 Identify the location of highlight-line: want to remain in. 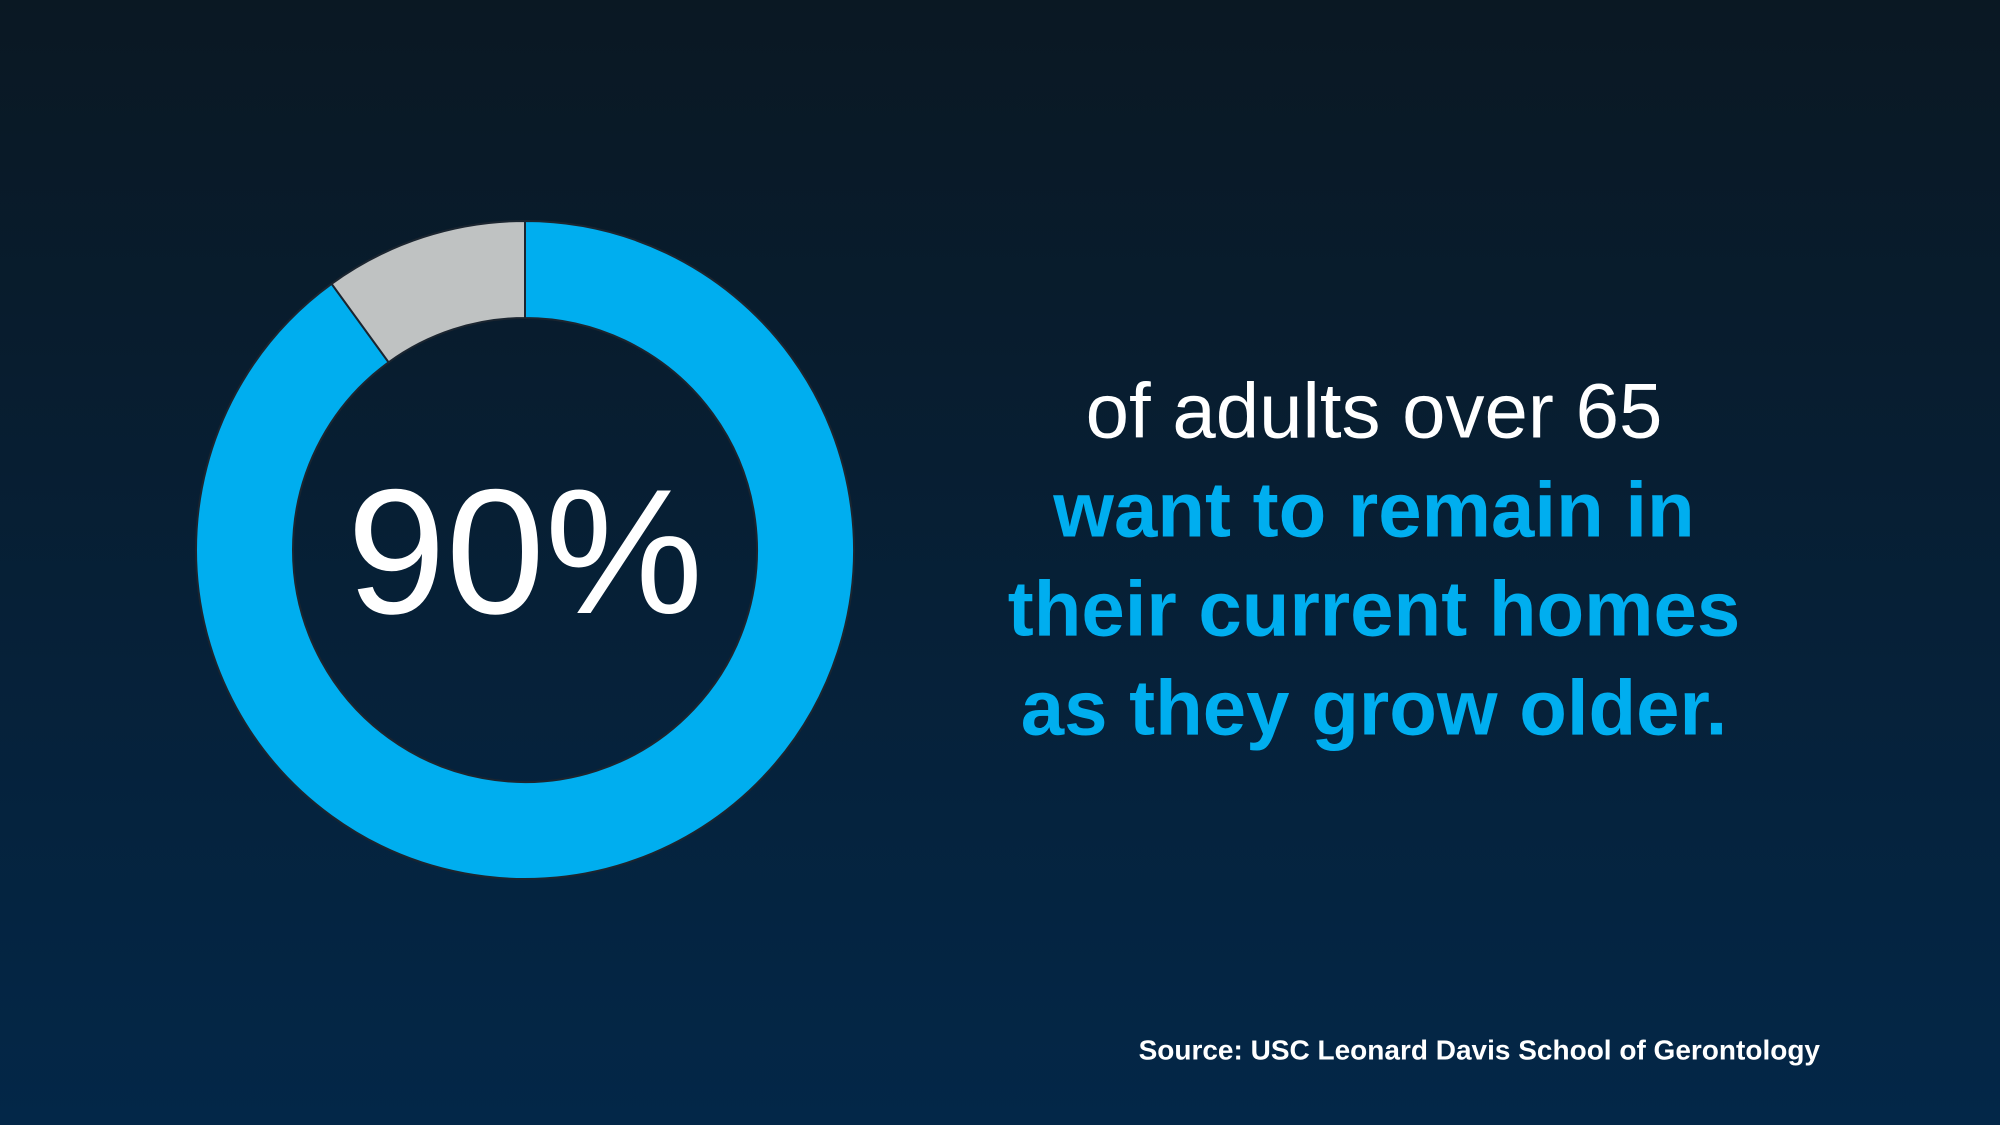
(1373, 510).